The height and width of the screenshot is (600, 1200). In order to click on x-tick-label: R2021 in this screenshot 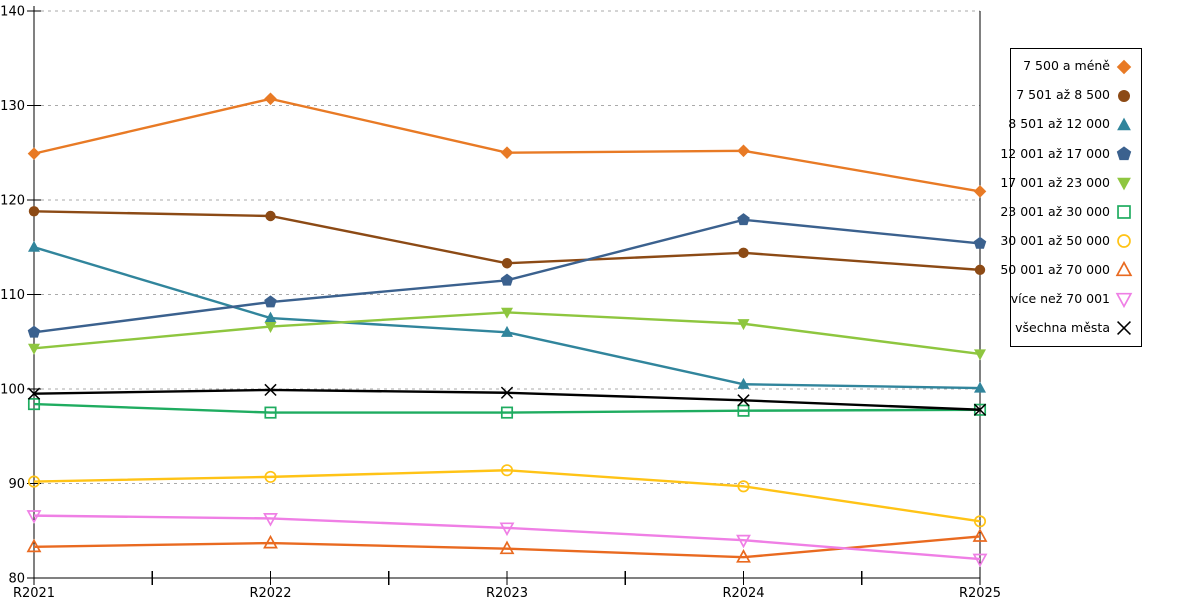, I will do `click(34, 593)`.